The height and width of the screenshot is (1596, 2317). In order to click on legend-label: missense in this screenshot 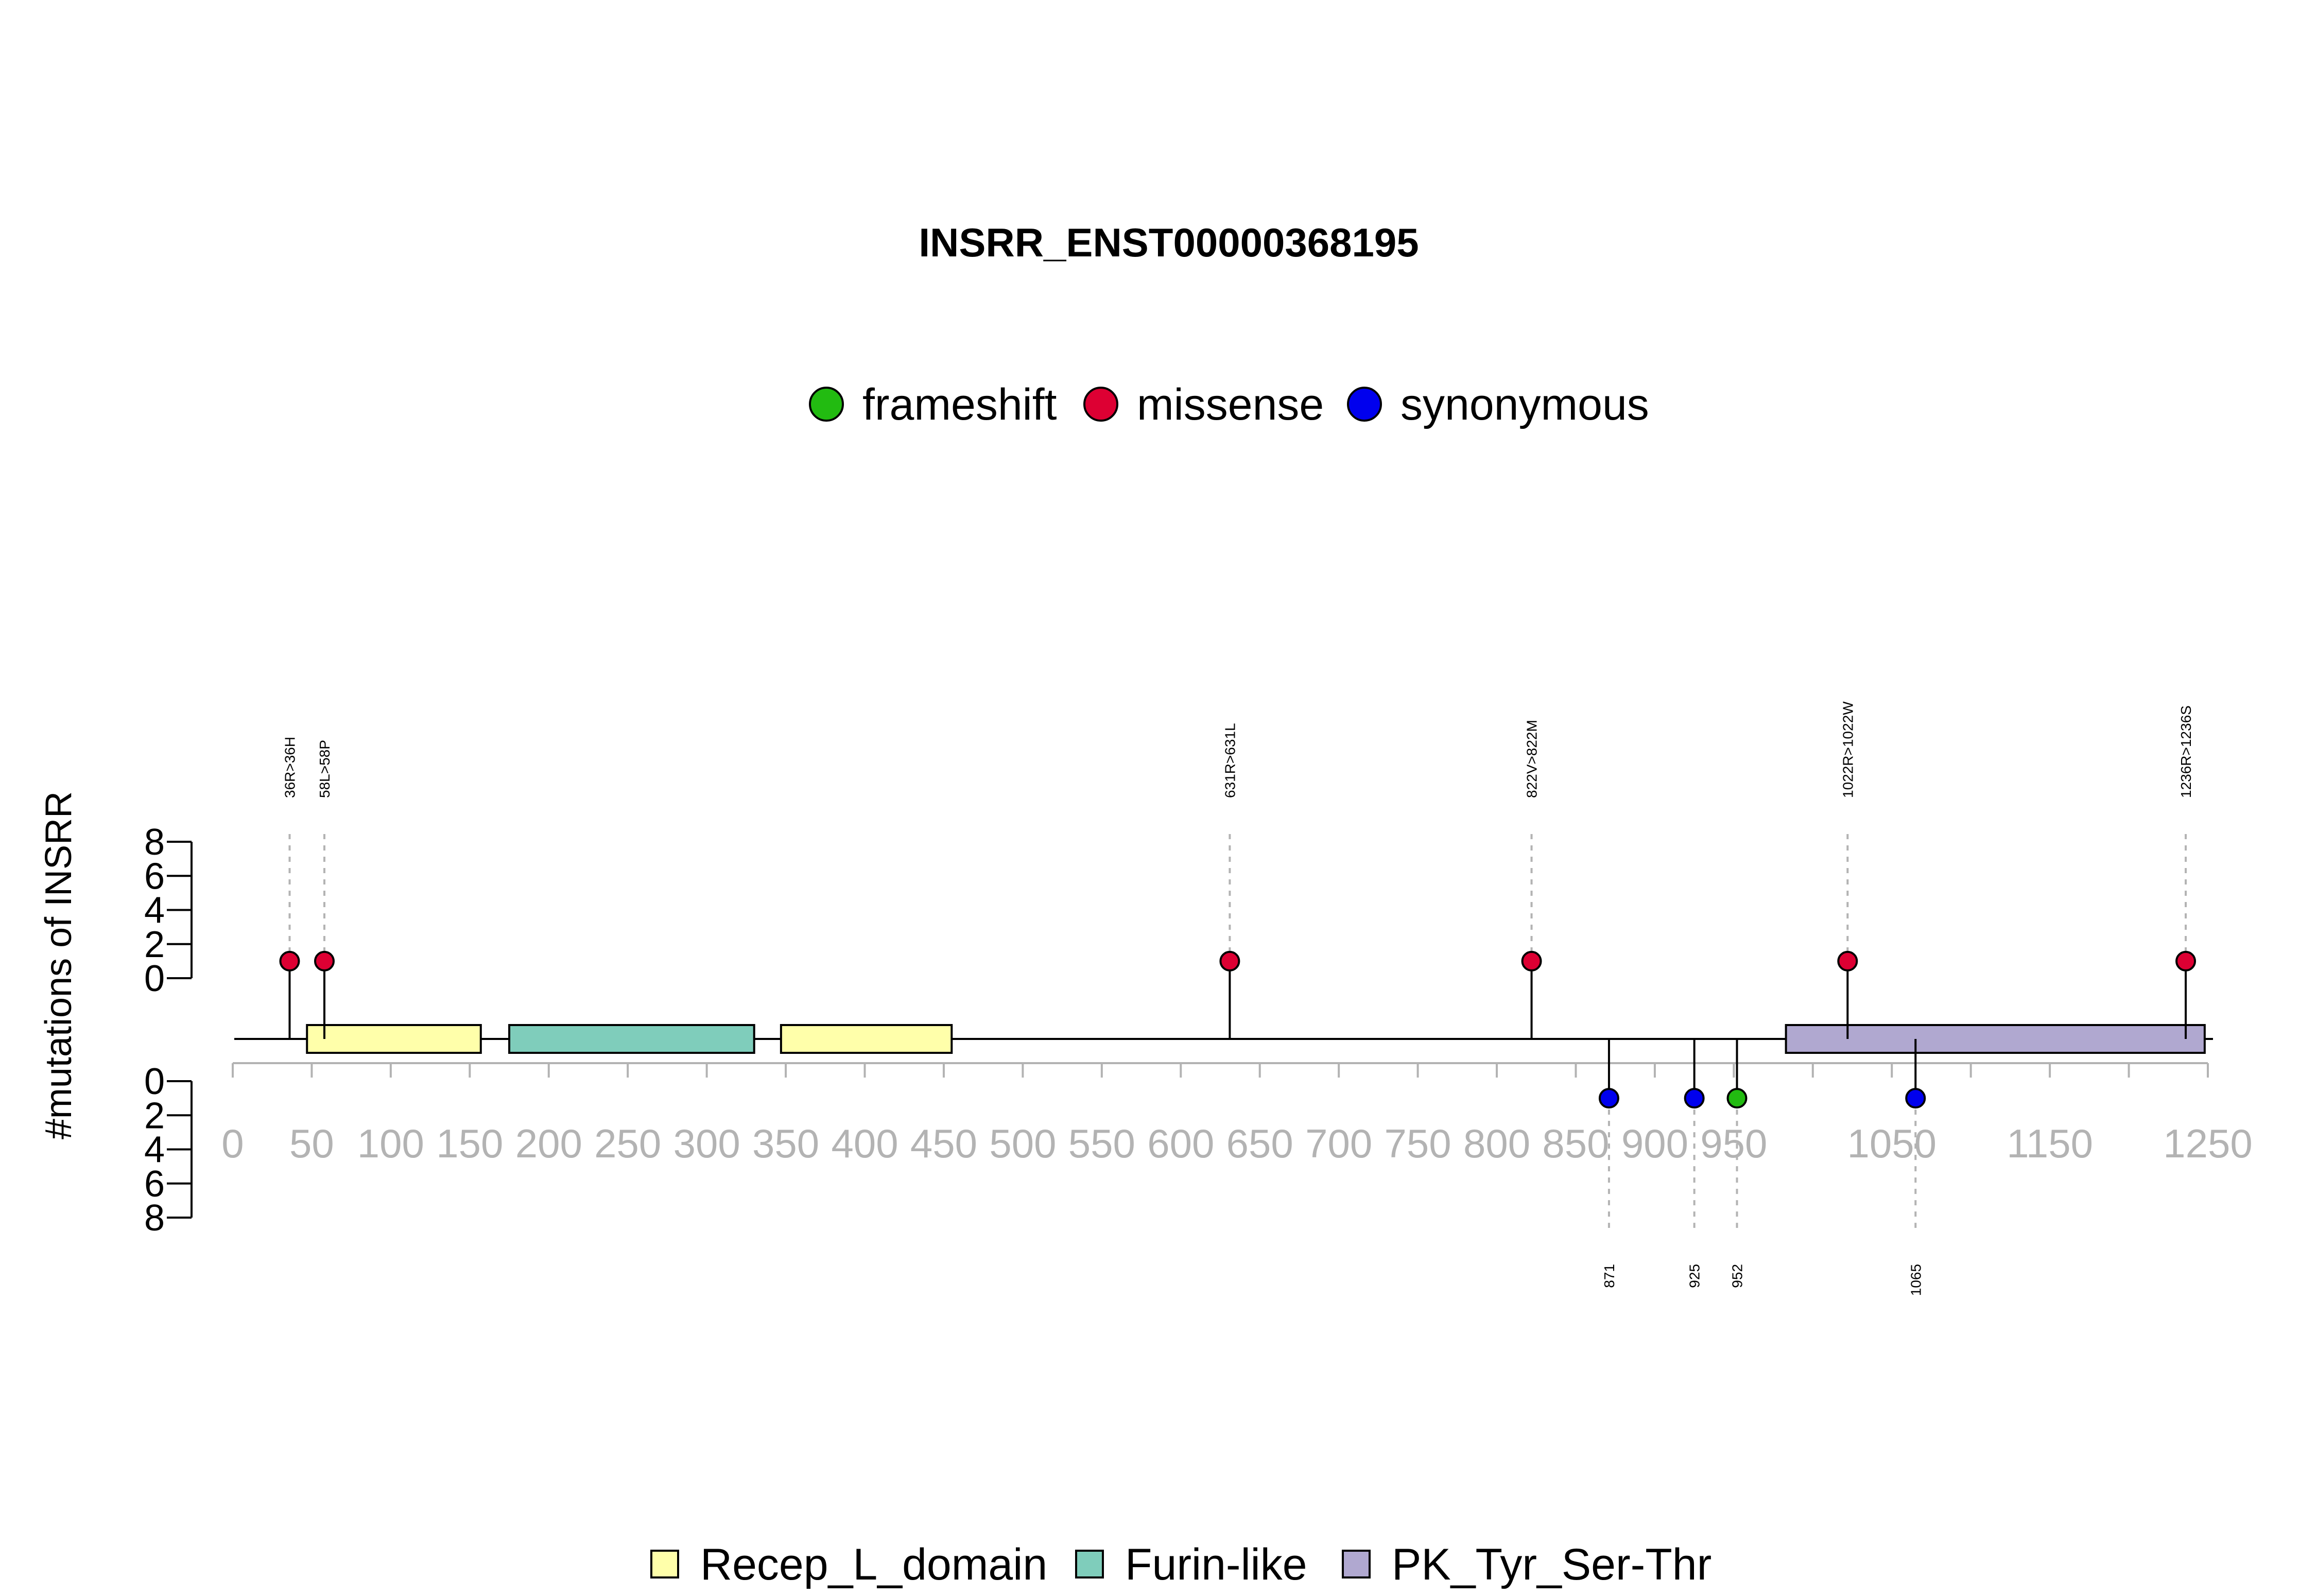, I will do `click(1230, 404)`.